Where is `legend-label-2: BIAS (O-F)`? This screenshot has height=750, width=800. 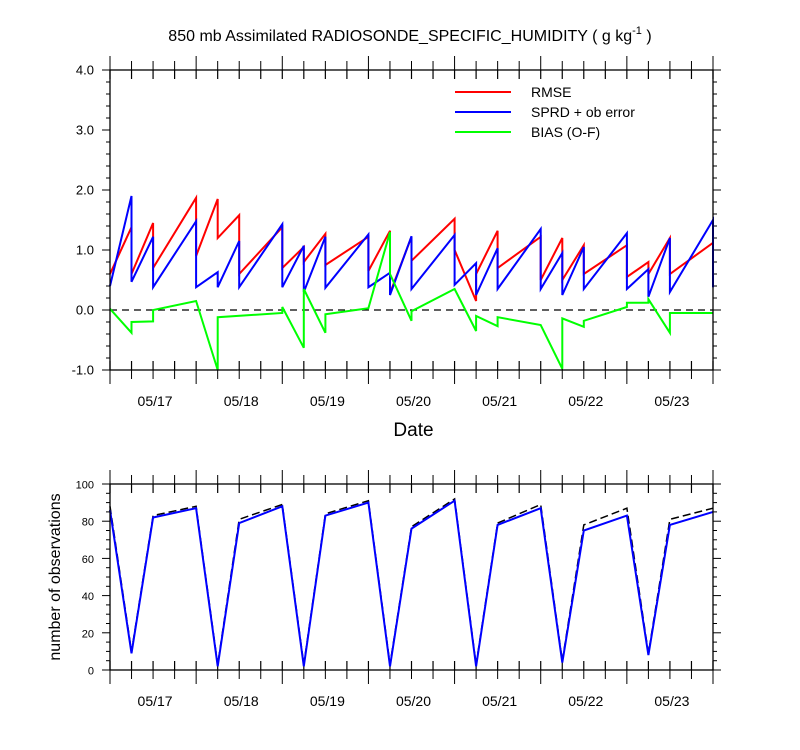
legend-label-2: BIAS (O-F) is located at coordinates (565, 132).